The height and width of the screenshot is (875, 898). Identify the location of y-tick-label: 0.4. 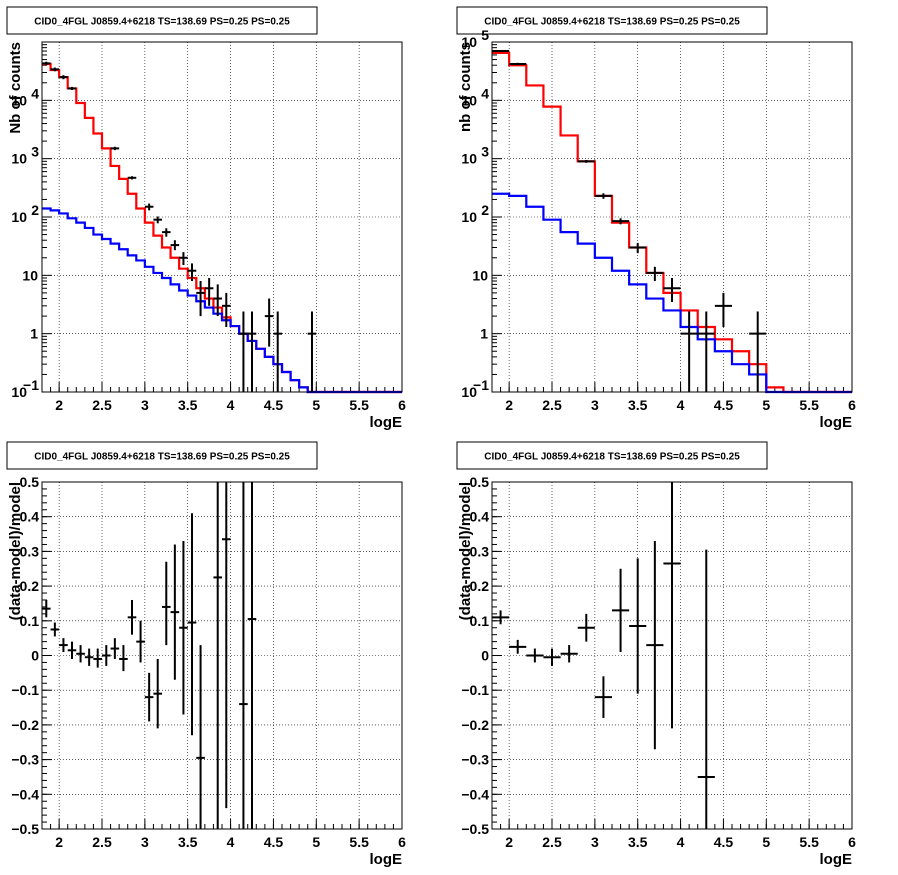
(30, 517).